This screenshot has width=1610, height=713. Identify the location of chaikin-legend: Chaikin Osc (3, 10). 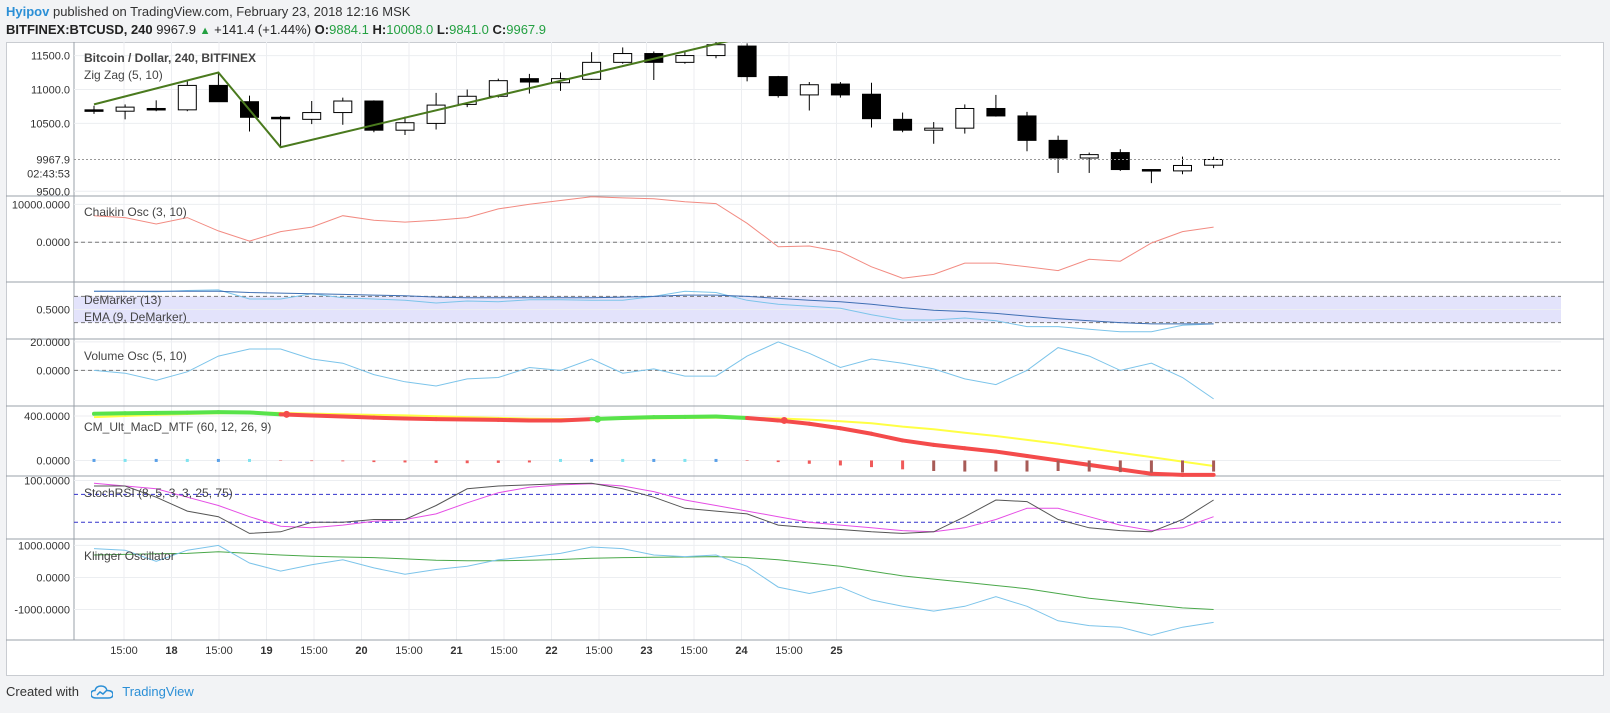
(135, 212).